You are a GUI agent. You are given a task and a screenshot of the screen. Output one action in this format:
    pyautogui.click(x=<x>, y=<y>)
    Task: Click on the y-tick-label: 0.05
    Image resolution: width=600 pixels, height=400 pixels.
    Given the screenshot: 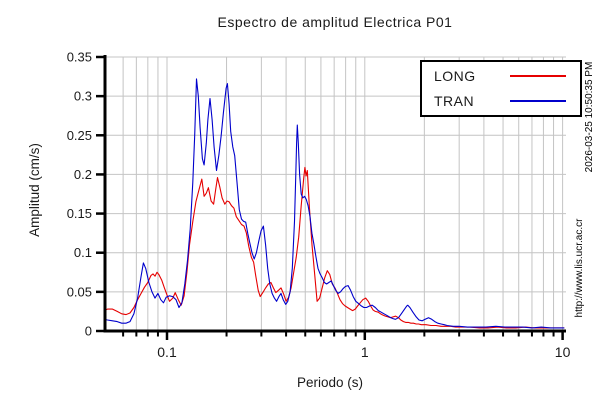 What is the action you would take?
    pyautogui.click(x=79, y=291)
    